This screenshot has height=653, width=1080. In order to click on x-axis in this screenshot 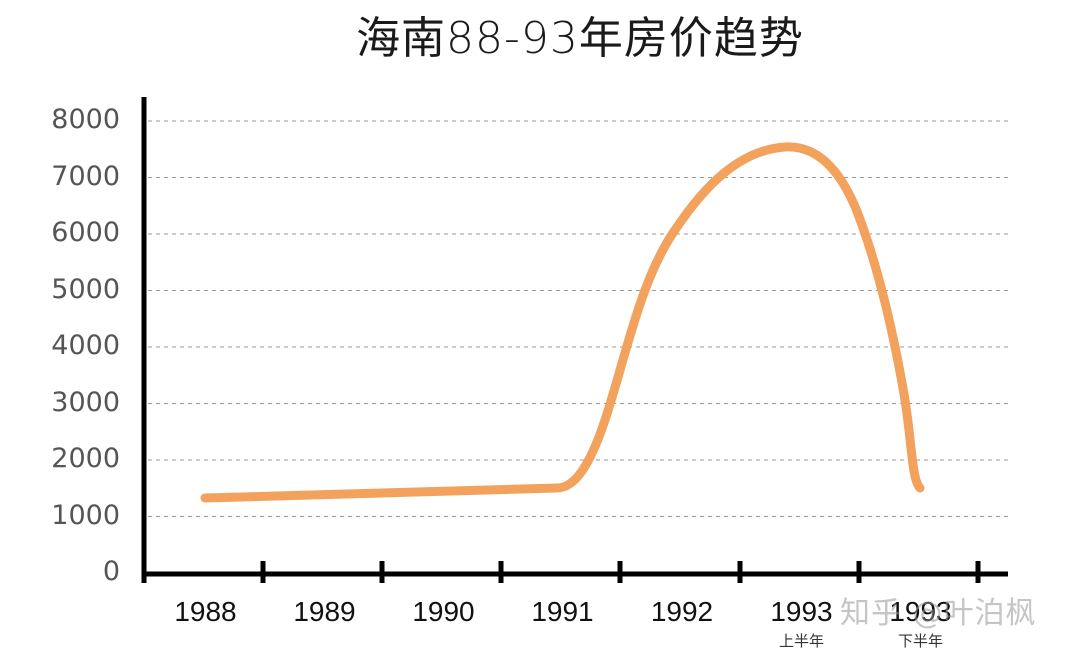, I will do `click(574, 572)`.